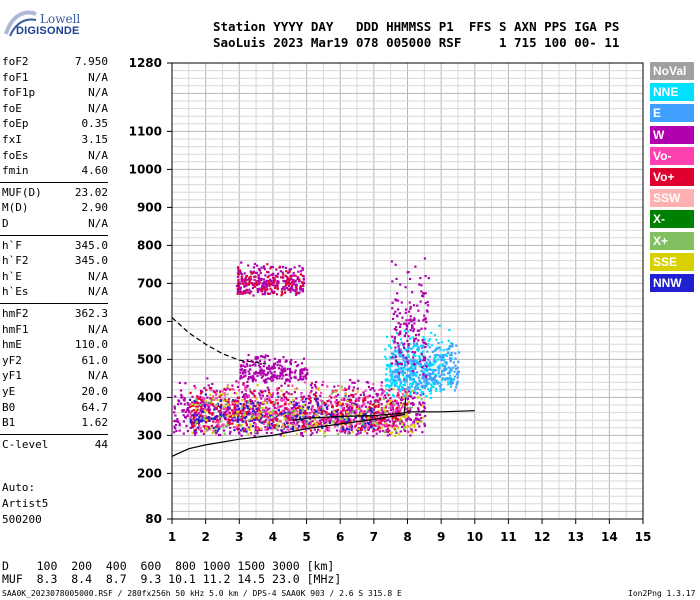 The image size is (700, 600). What do you see at coordinates (95, 124) in the screenshot?
I see `param-value: 0.35` at bounding box center [95, 124].